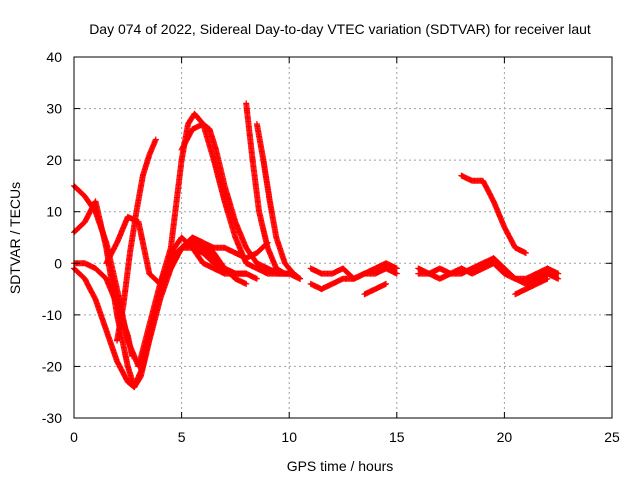 The width and height of the screenshot is (640, 480). I want to click on y-tick-label: 20, so click(54, 160).